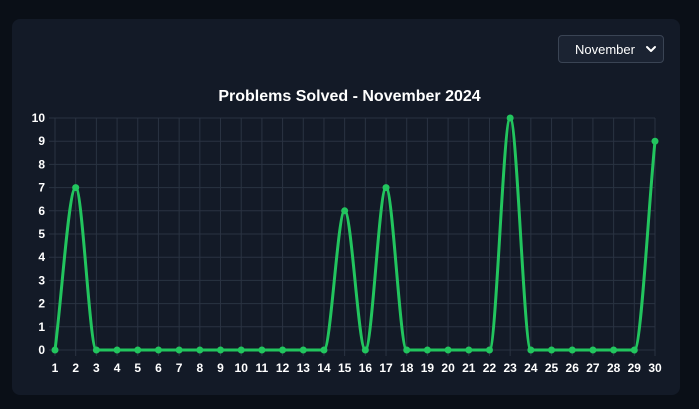 This screenshot has width=699, height=409. What do you see at coordinates (573, 368) in the screenshot?
I see `x-tick-label: 26` at bounding box center [573, 368].